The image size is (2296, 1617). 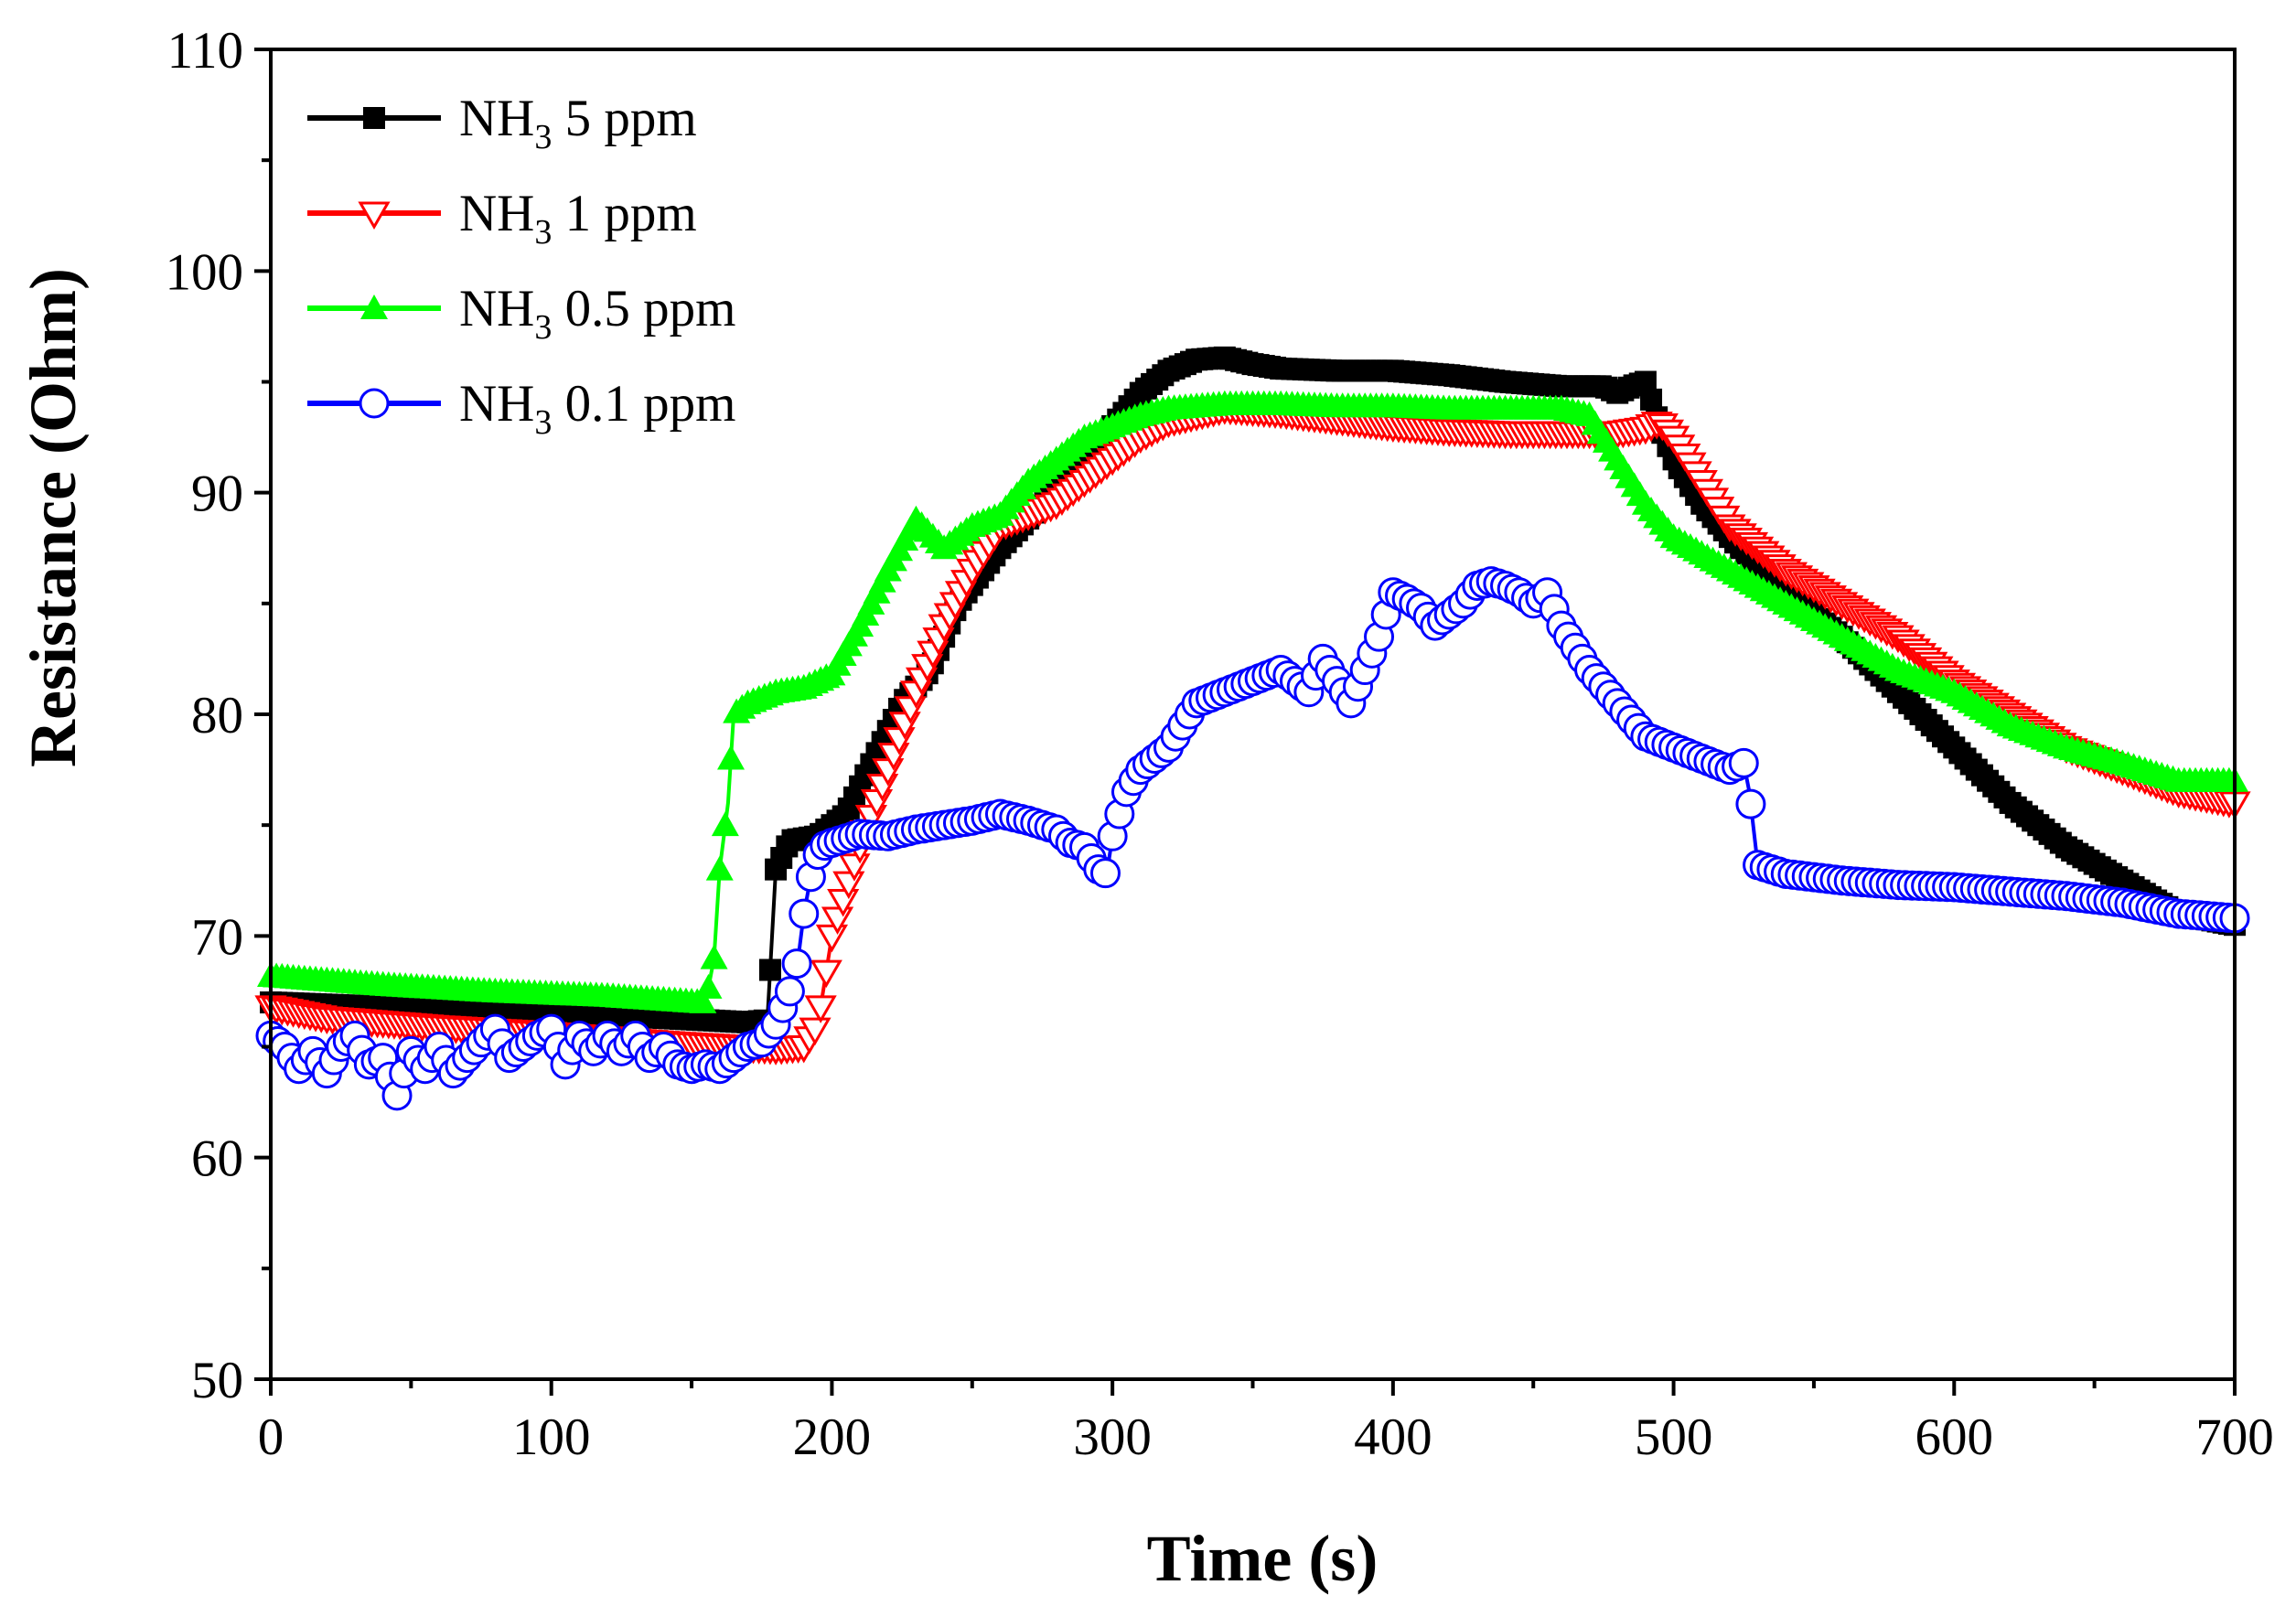 What do you see at coordinates (597, 313) in the screenshot?
I see `legend-label: NH3 0.5 ppm` at bounding box center [597, 313].